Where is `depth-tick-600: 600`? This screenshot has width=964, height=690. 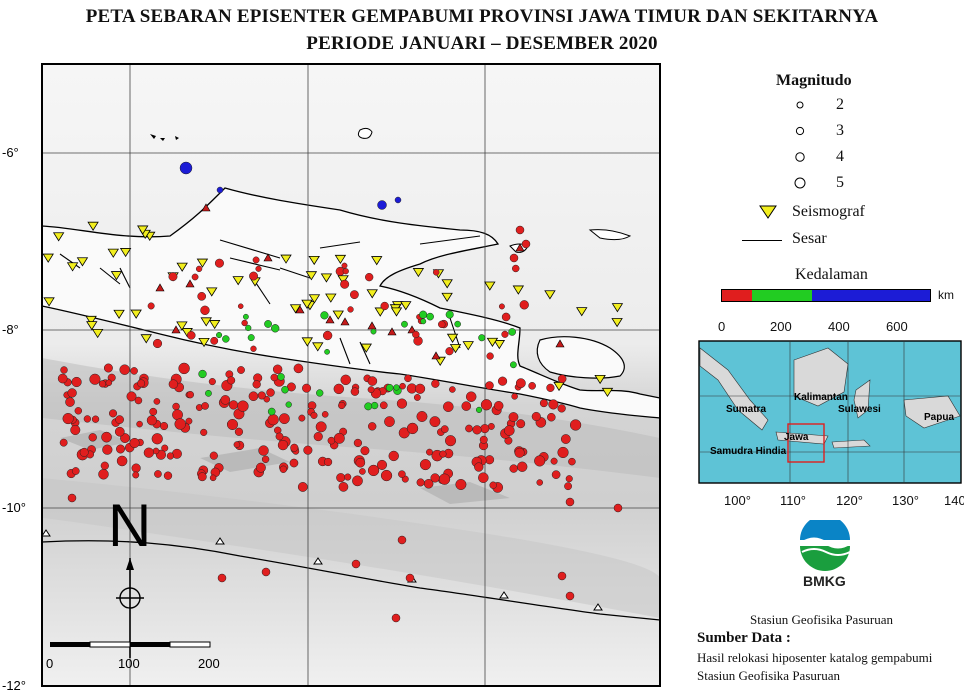
depth-tick-600: 600 is located at coordinates (897, 326).